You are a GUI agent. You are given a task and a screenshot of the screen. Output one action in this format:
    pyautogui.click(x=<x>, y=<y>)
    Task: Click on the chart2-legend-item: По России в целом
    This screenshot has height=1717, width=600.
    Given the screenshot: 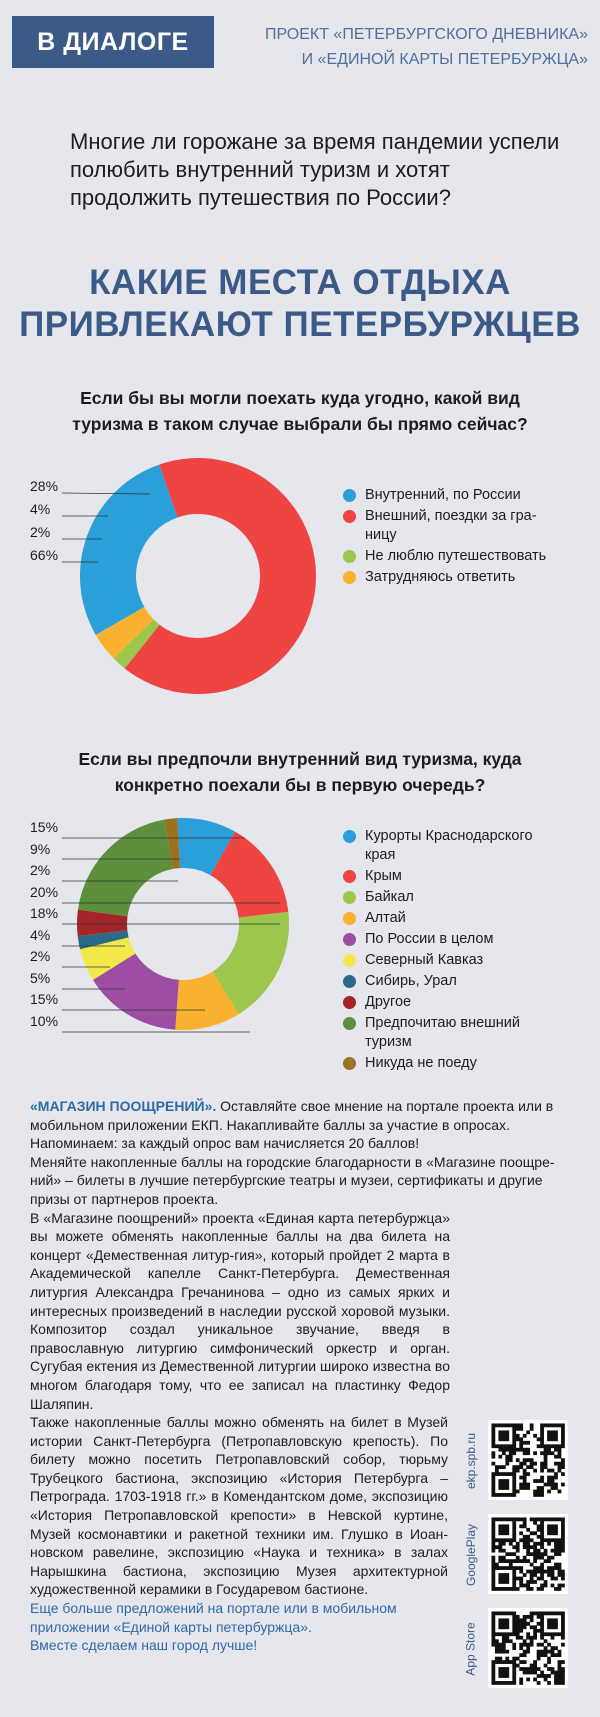 What is the action you would take?
    pyautogui.click(x=438, y=939)
    